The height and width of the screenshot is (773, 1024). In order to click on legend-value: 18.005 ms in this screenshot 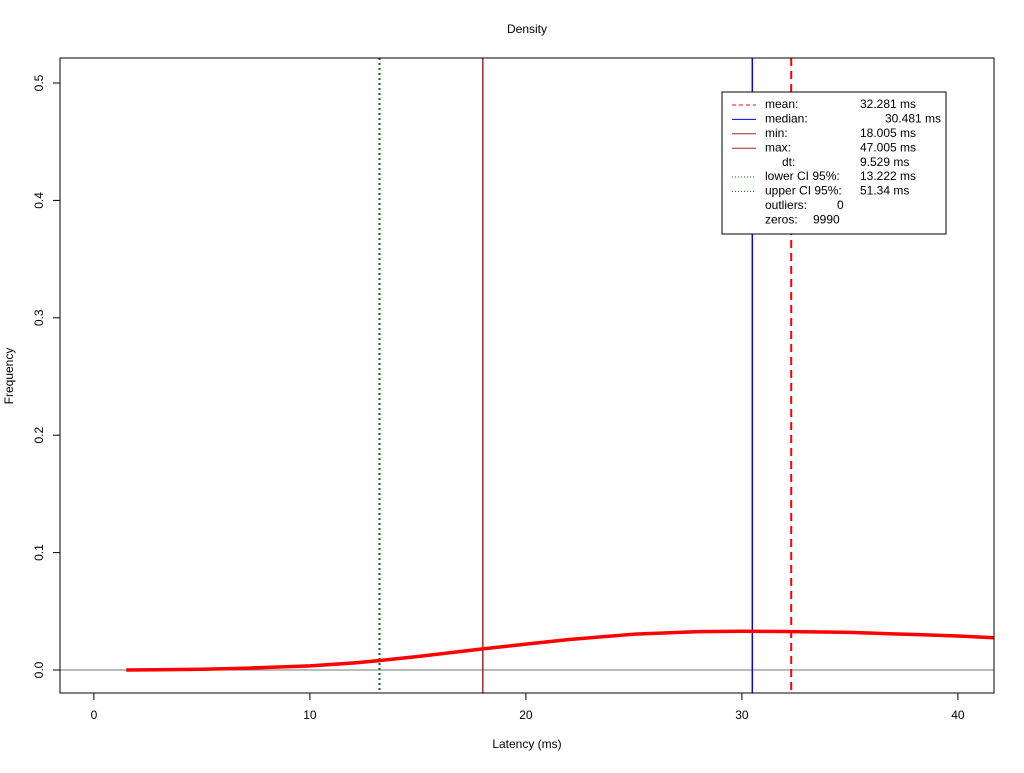, I will do `click(888, 133)`.